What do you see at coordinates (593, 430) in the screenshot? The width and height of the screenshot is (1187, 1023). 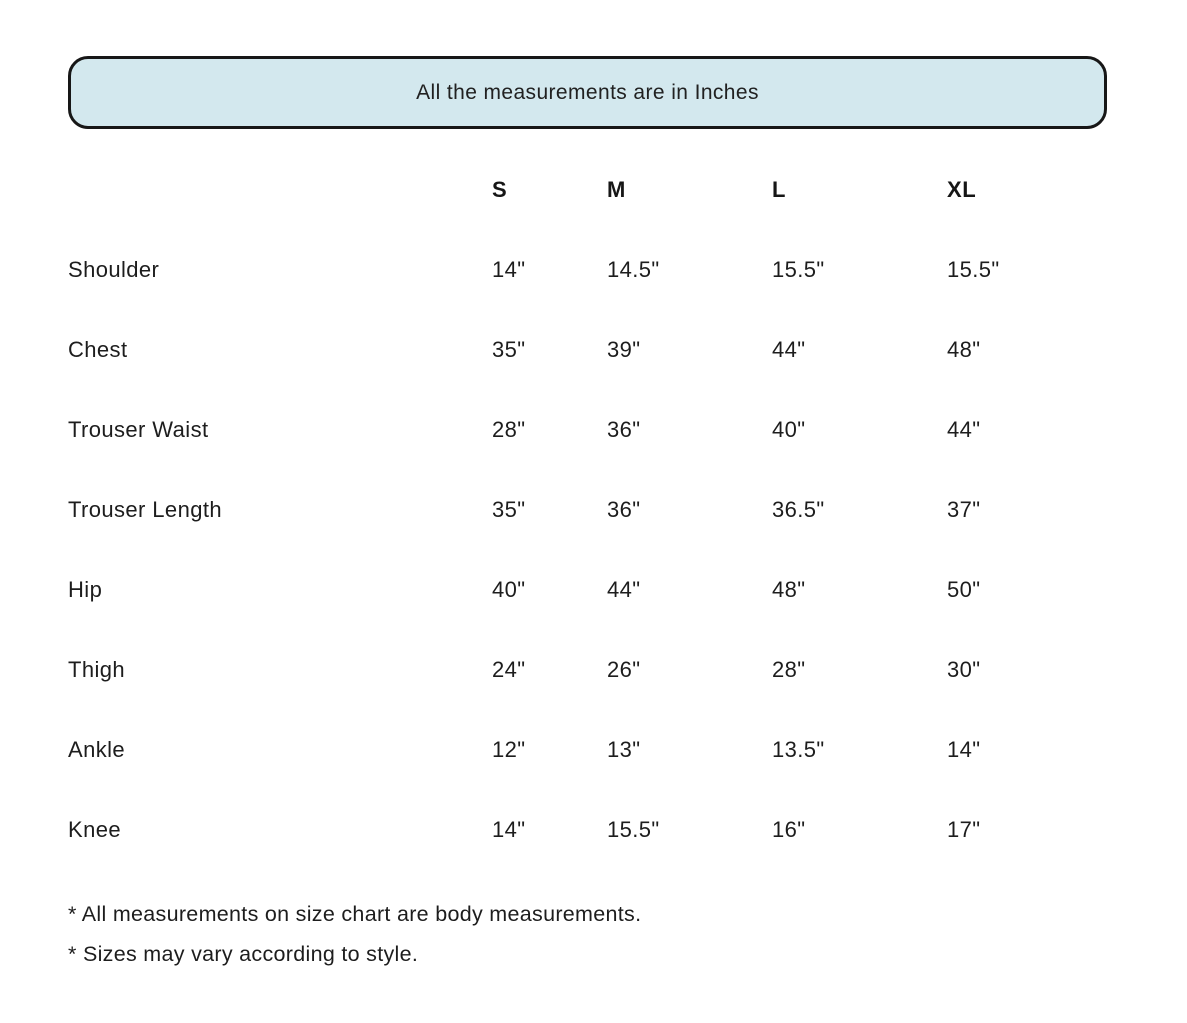 I see `table-row-trouser-waist: Trouser Waist 28" 36" 40" 44"` at bounding box center [593, 430].